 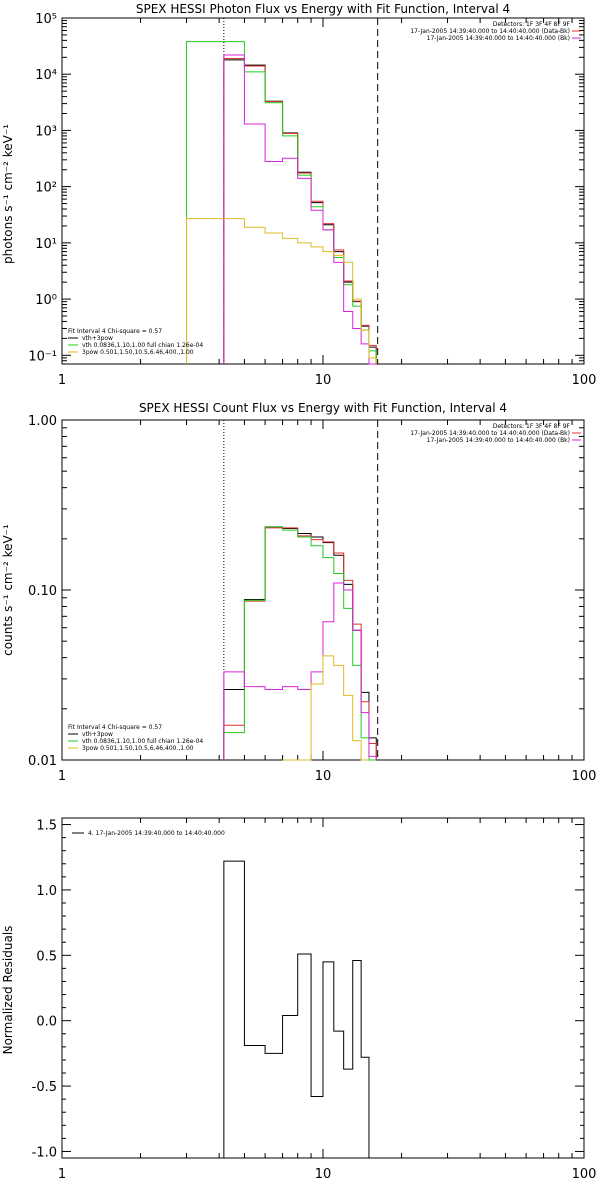 What do you see at coordinates (42, 356) in the screenshot?
I see `y-tick-label: 10⁻¹` at bounding box center [42, 356].